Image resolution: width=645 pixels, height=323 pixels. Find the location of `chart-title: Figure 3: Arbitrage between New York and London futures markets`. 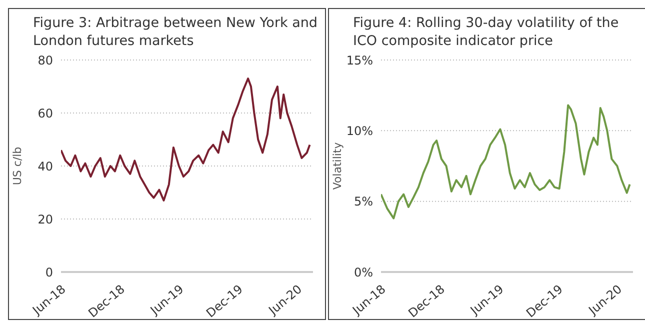

chart-title: Figure 3: Arbitrage between New York and London futures markets is located at coordinates (175, 32).